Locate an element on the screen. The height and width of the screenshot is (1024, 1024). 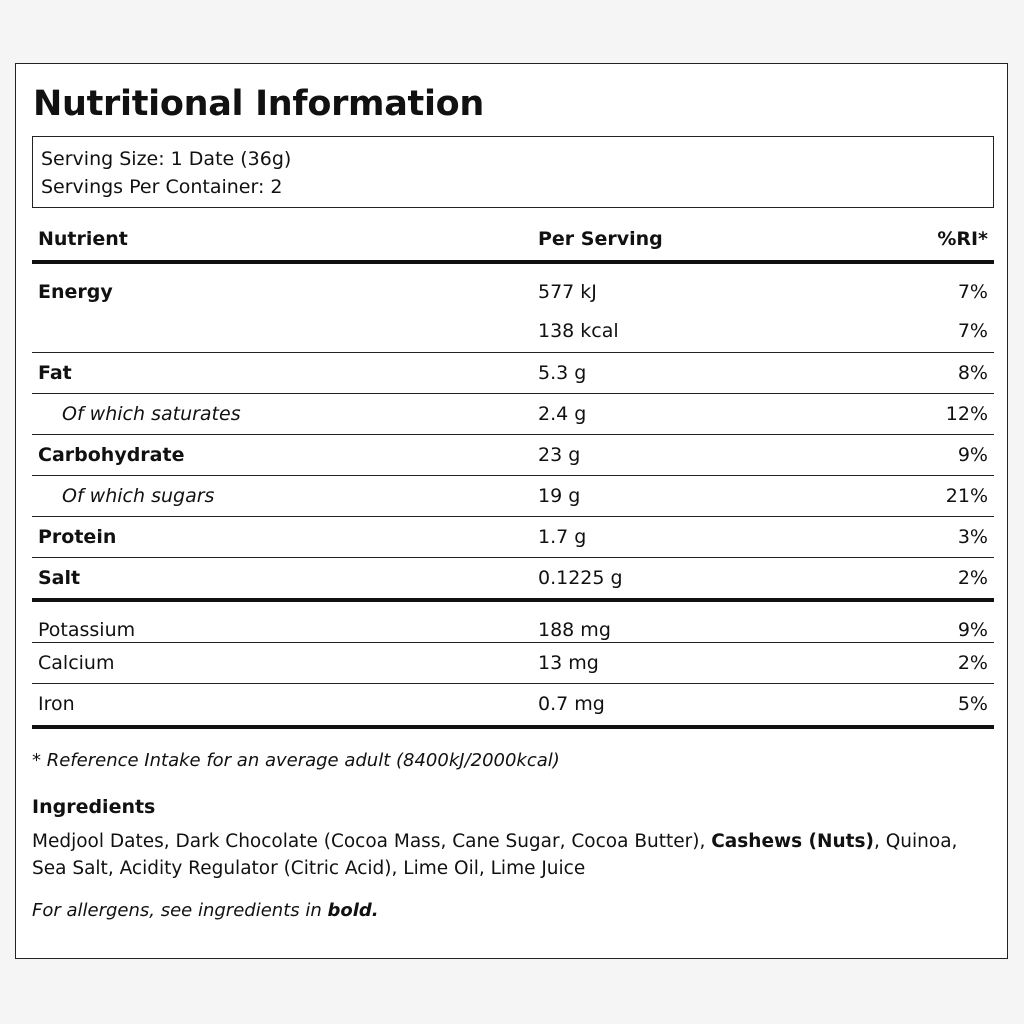
table-row: Of which saturates 2.4 g 12% is located at coordinates (513, 414).